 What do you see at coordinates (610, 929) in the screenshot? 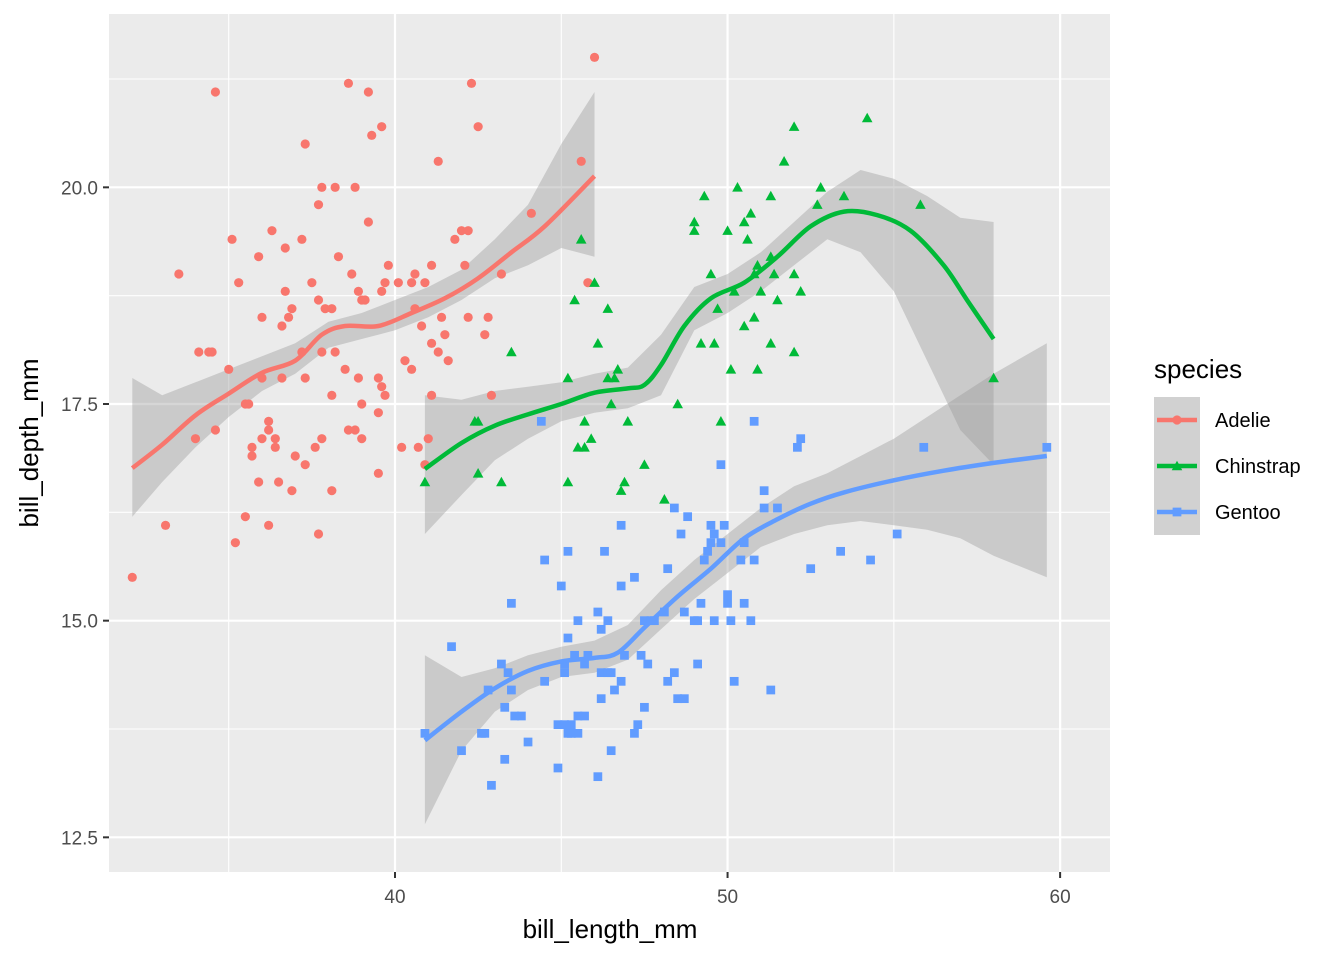
I see `x-axis-title: bill_length_mm` at bounding box center [610, 929].